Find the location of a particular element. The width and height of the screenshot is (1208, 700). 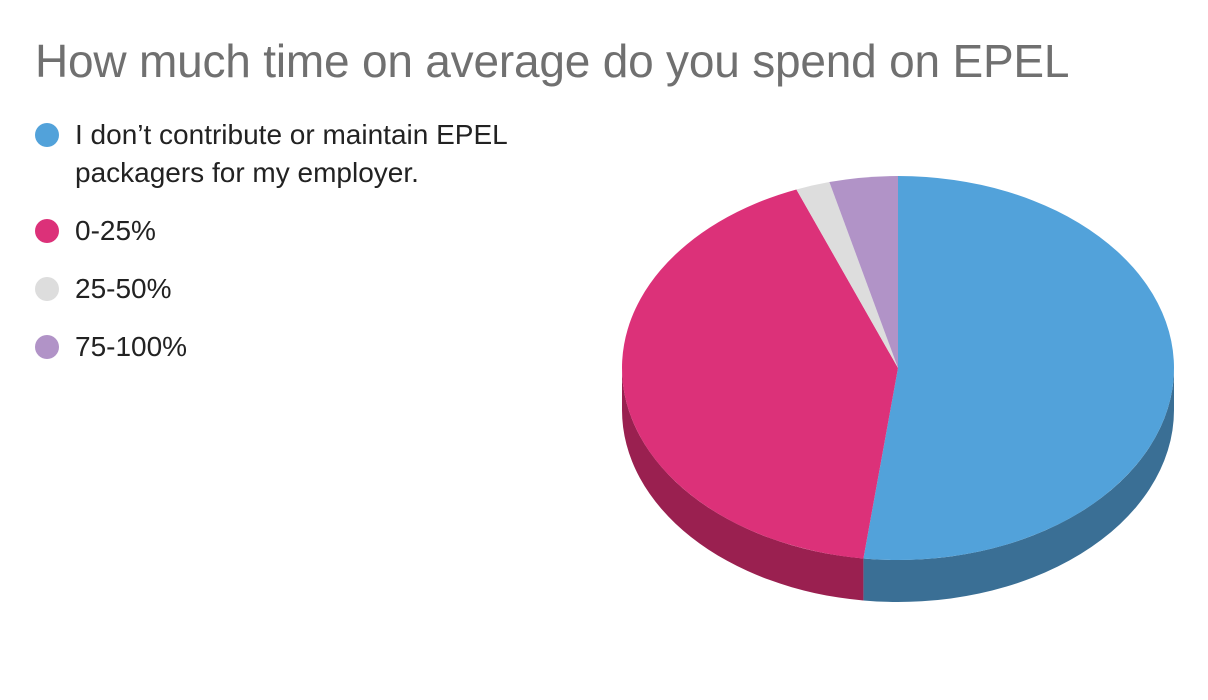

legend-item-0-25: 0-25% is located at coordinates (315, 231).